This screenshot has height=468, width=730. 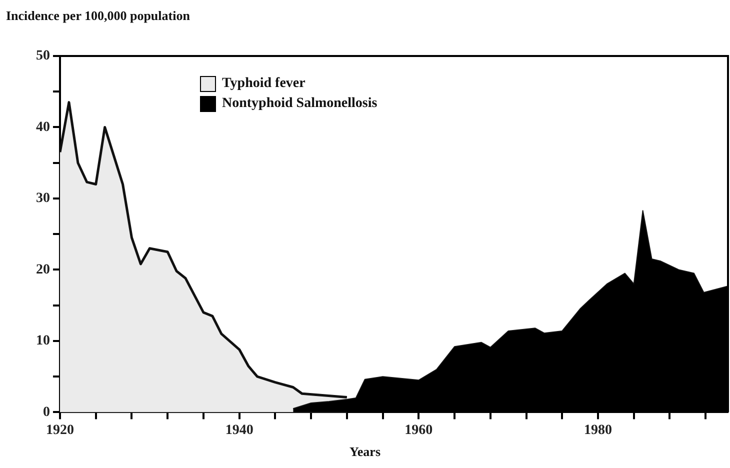 What do you see at coordinates (43, 56) in the screenshot?
I see `y-tick-label: 50` at bounding box center [43, 56].